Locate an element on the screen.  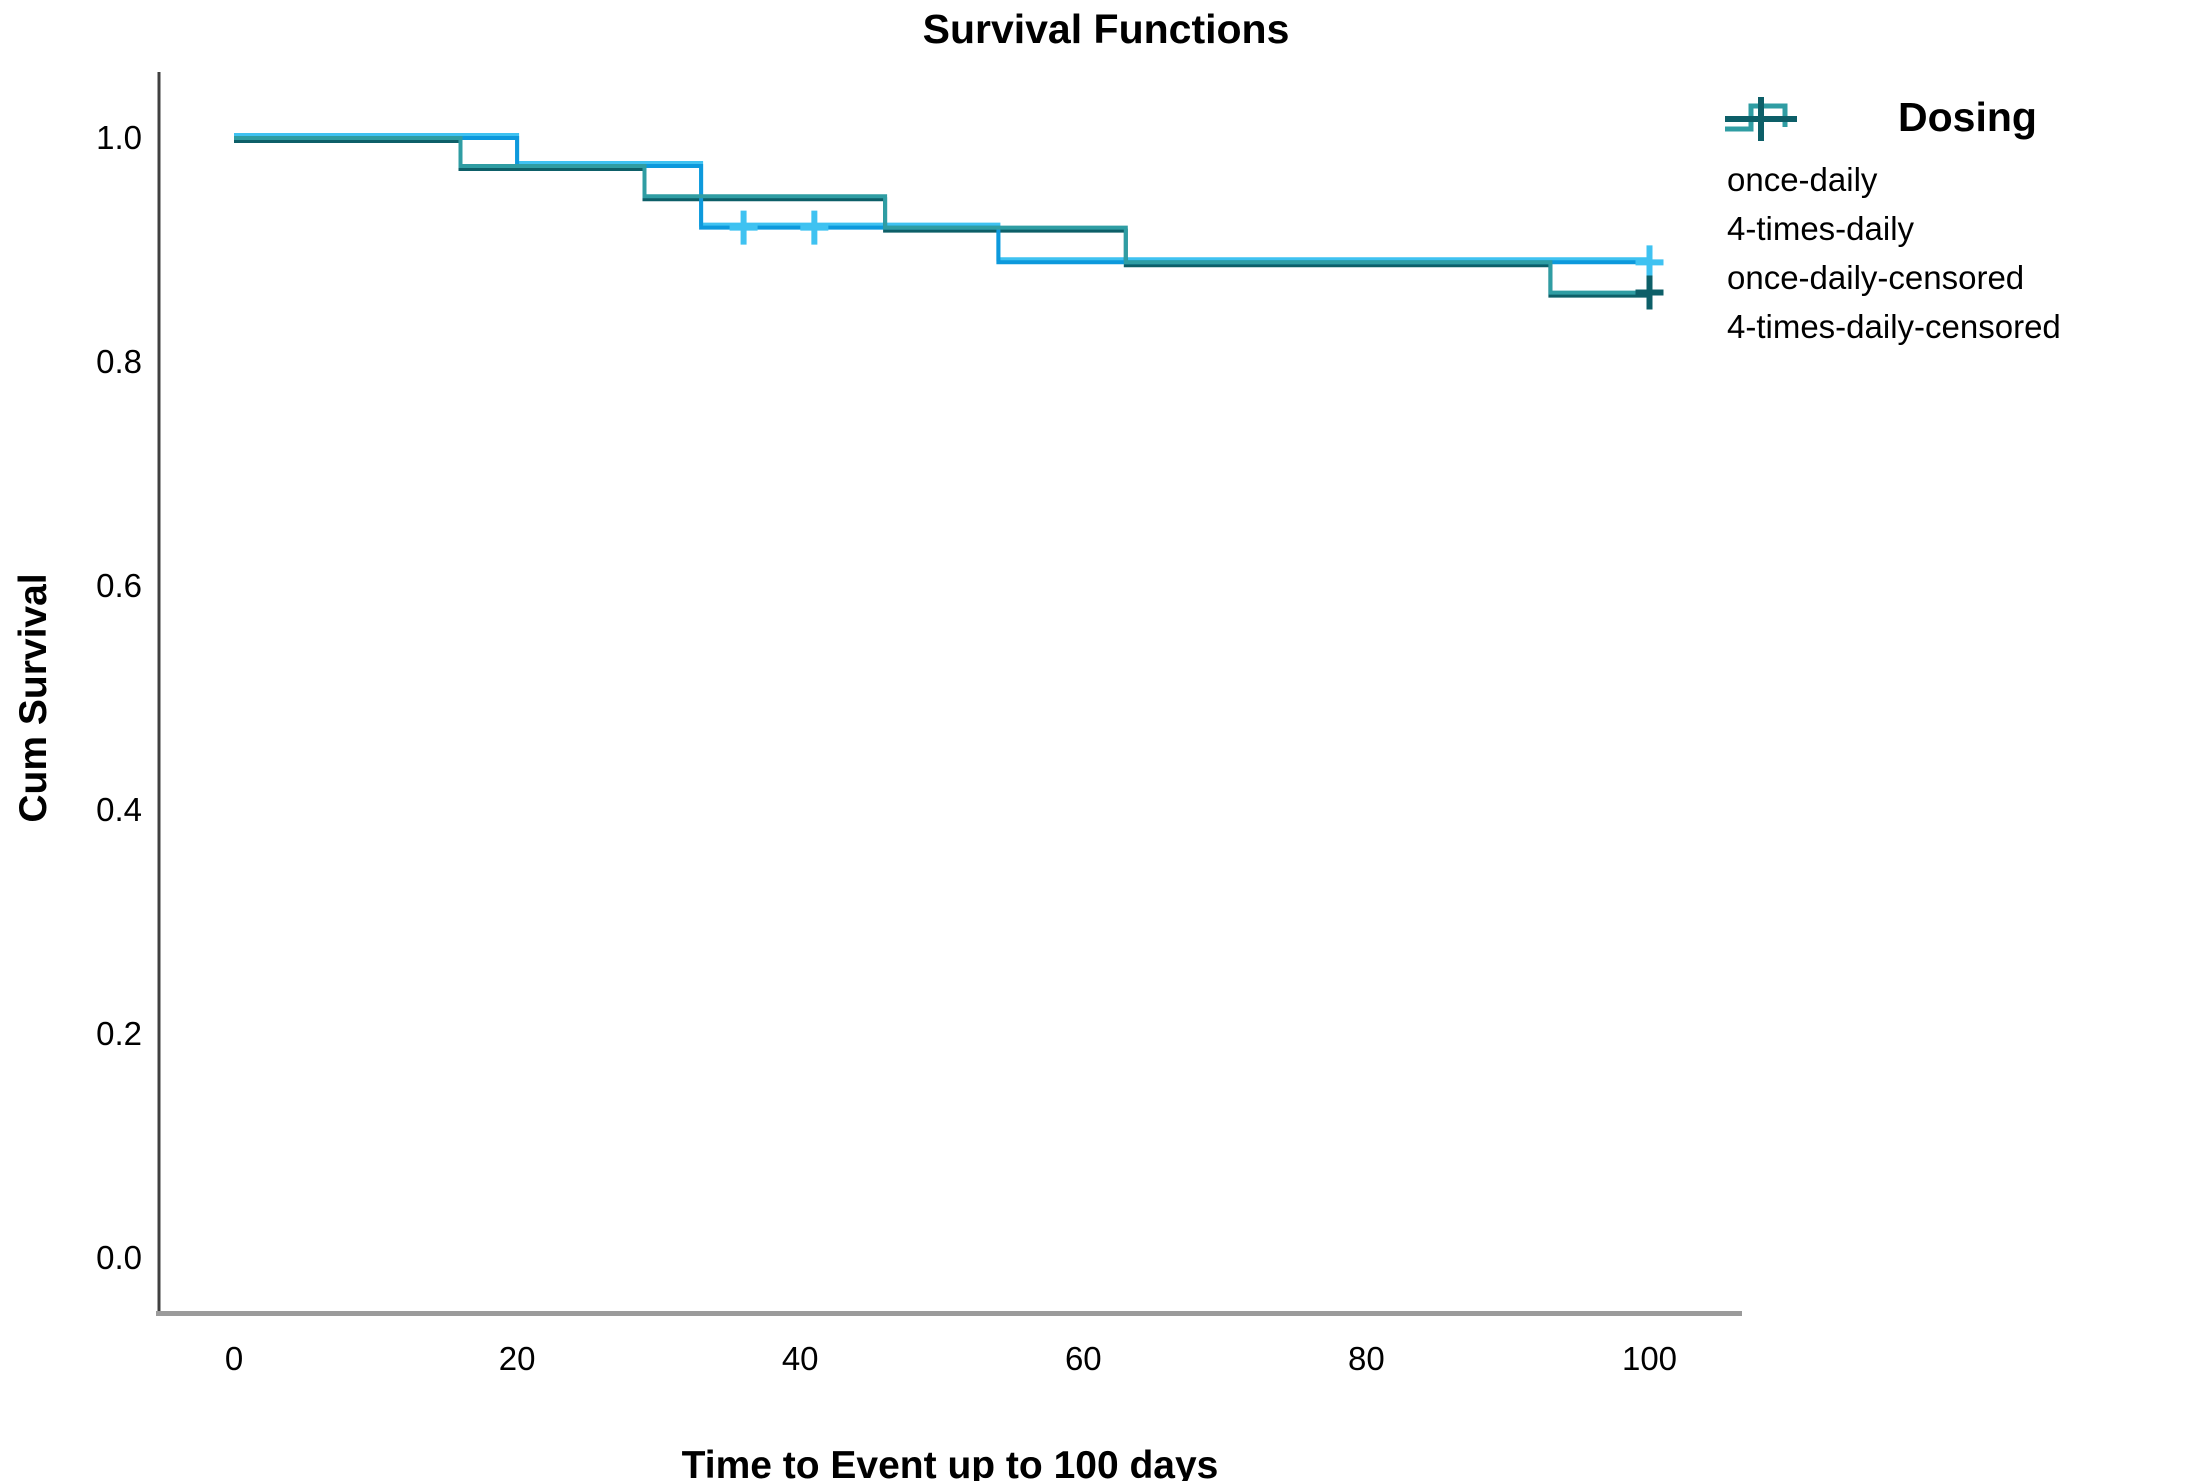
y-tick-label: 0.8 is located at coordinates (119, 361).